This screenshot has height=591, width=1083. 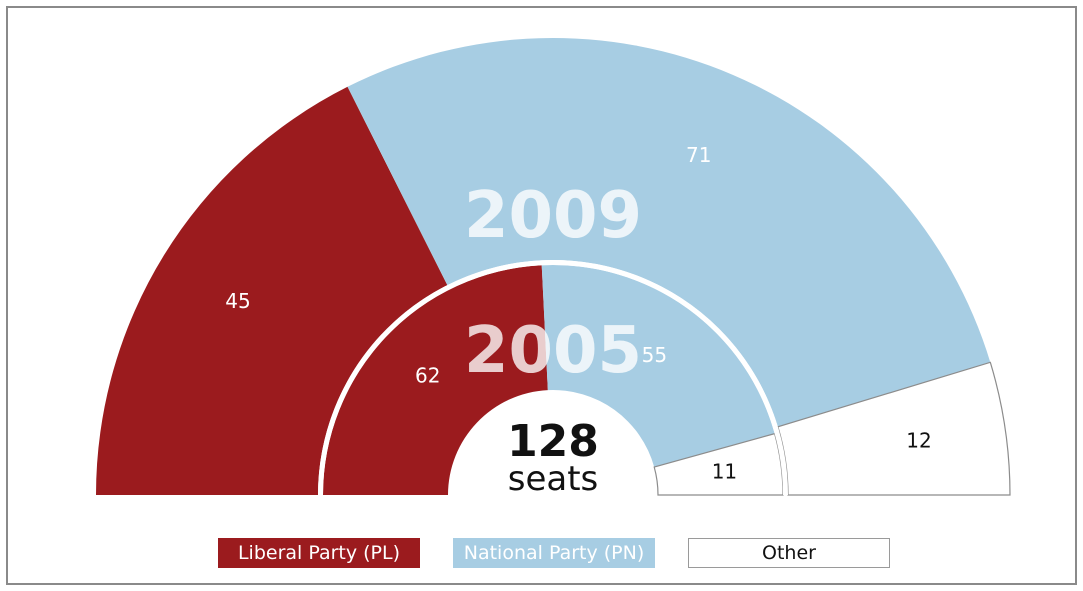 I want to click on total-seats-number: 128, so click(x=553, y=441).